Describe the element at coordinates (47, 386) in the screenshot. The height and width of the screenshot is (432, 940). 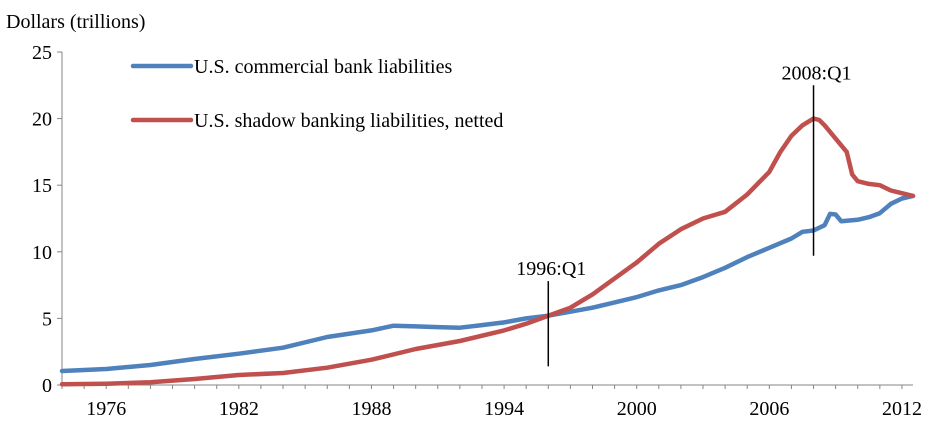
I see `y-tick-label: 0` at that location.